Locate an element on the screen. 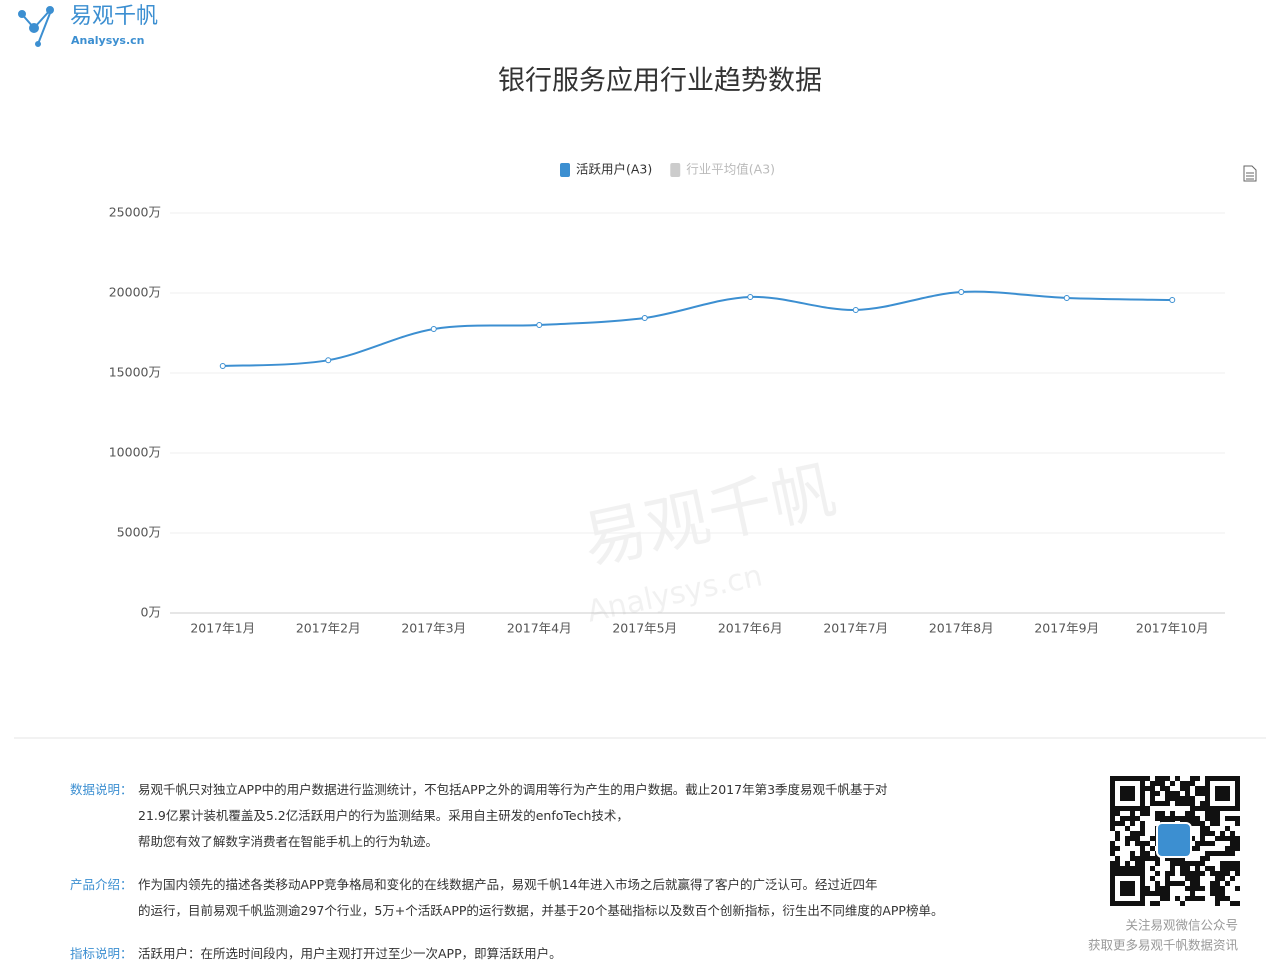  y-tick-label: 25000万 is located at coordinates (135, 212).